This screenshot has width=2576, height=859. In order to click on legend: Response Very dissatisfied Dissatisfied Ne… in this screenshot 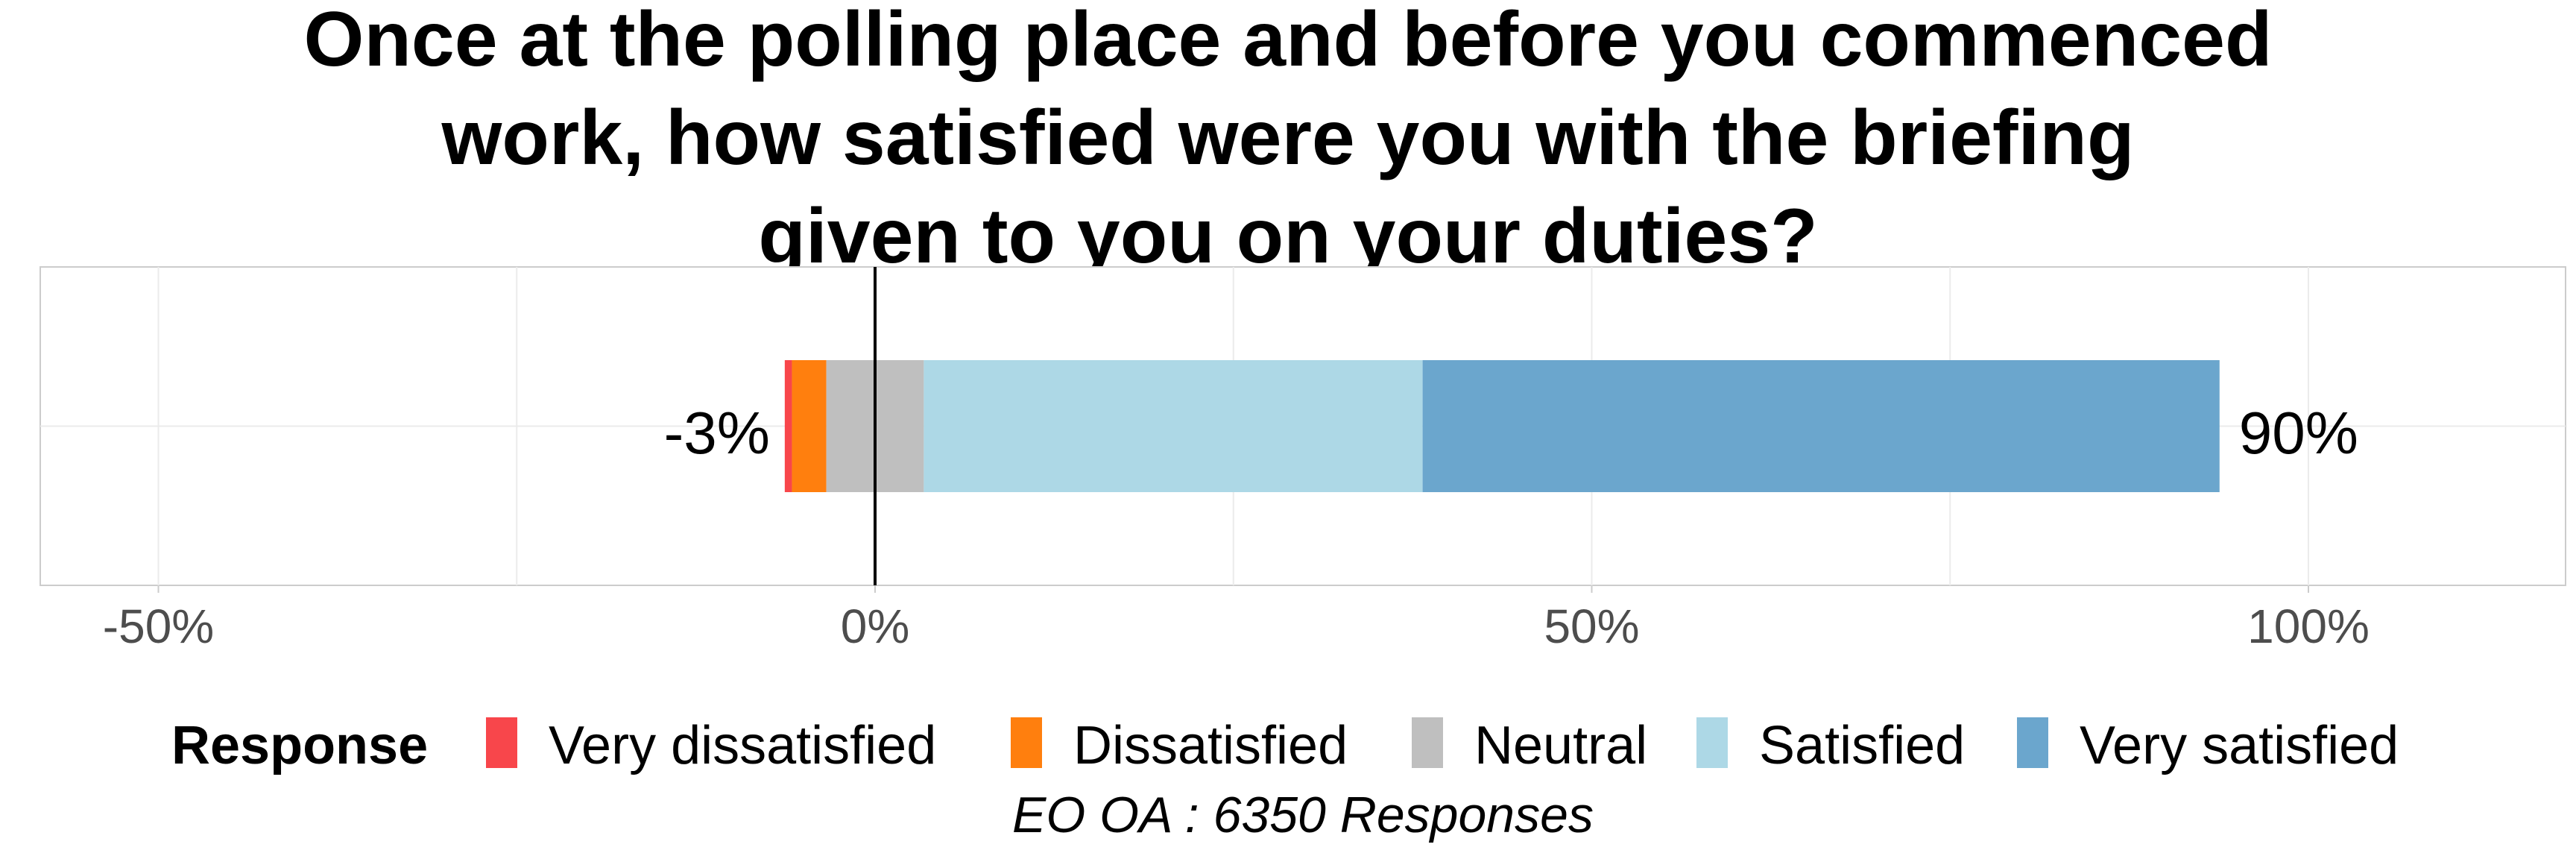, I will do `click(1285, 745)`.